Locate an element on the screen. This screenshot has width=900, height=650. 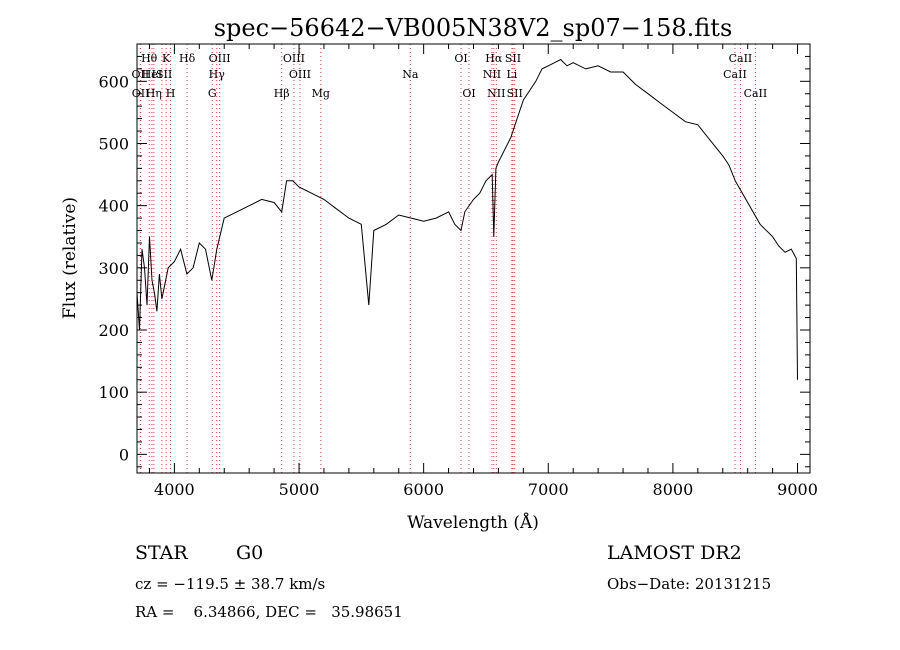
x-tick-label: 6000 is located at coordinates (423, 489).